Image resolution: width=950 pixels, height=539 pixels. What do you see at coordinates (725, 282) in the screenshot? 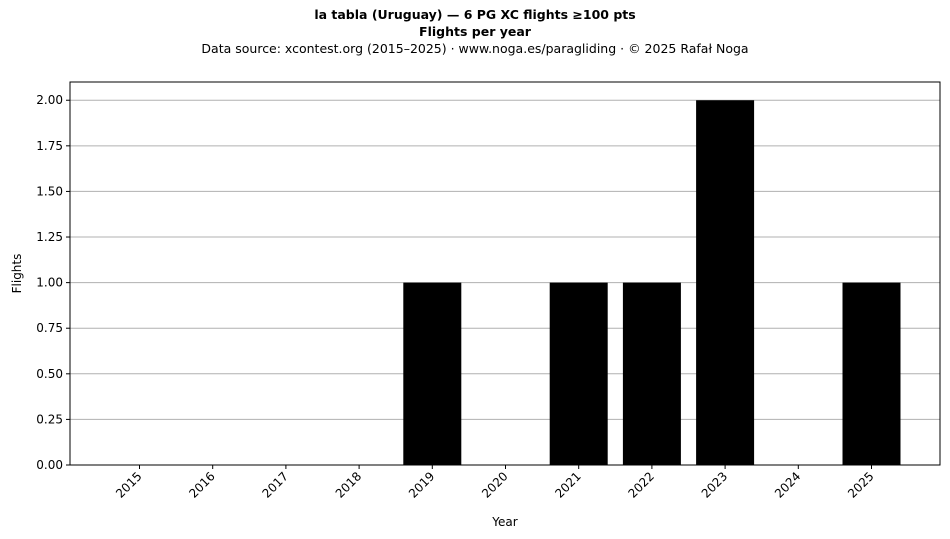
I see `bar-2023` at bounding box center [725, 282].